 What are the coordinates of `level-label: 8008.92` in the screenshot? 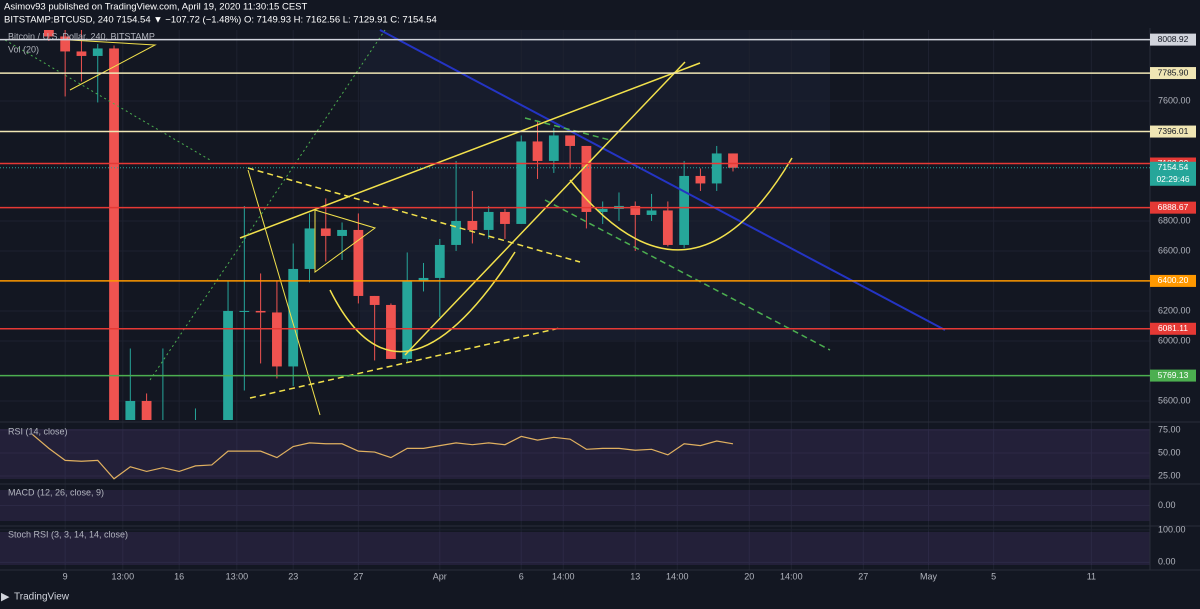 It's located at (1173, 39).